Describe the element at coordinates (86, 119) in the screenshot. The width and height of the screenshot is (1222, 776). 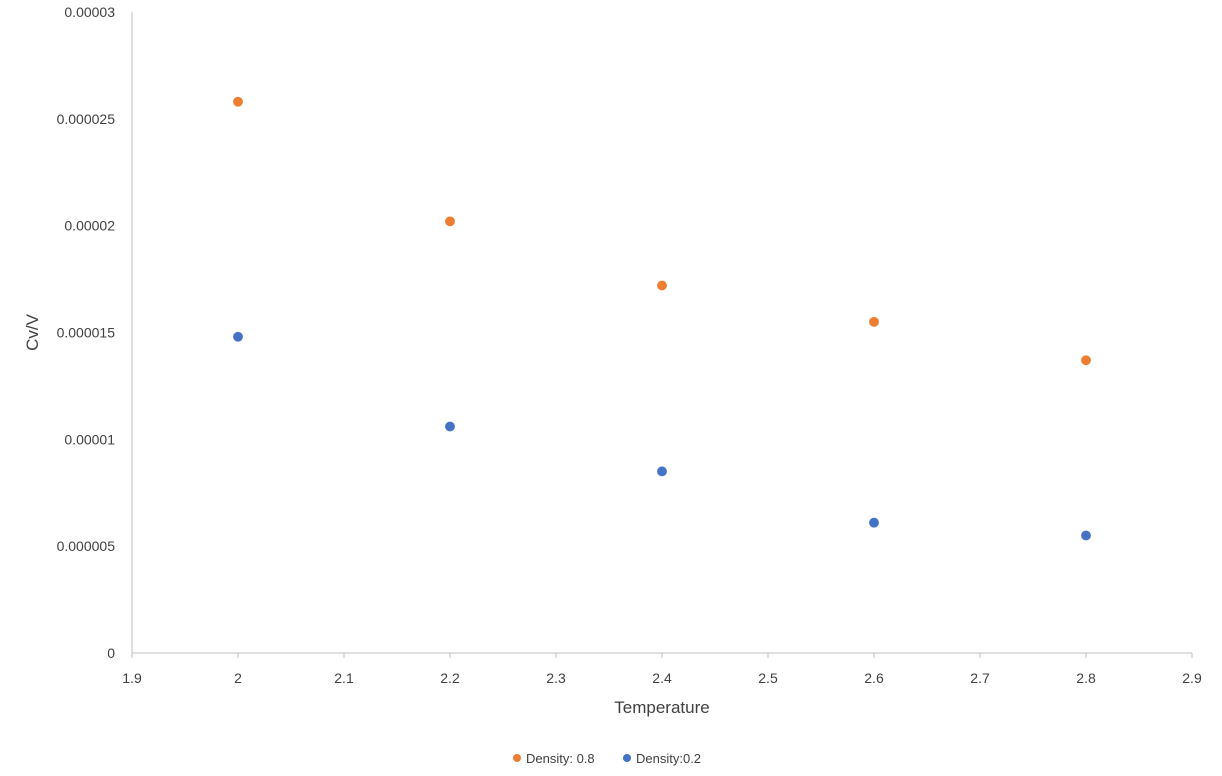
I see `y-tick-label: 0.000025` at that location.